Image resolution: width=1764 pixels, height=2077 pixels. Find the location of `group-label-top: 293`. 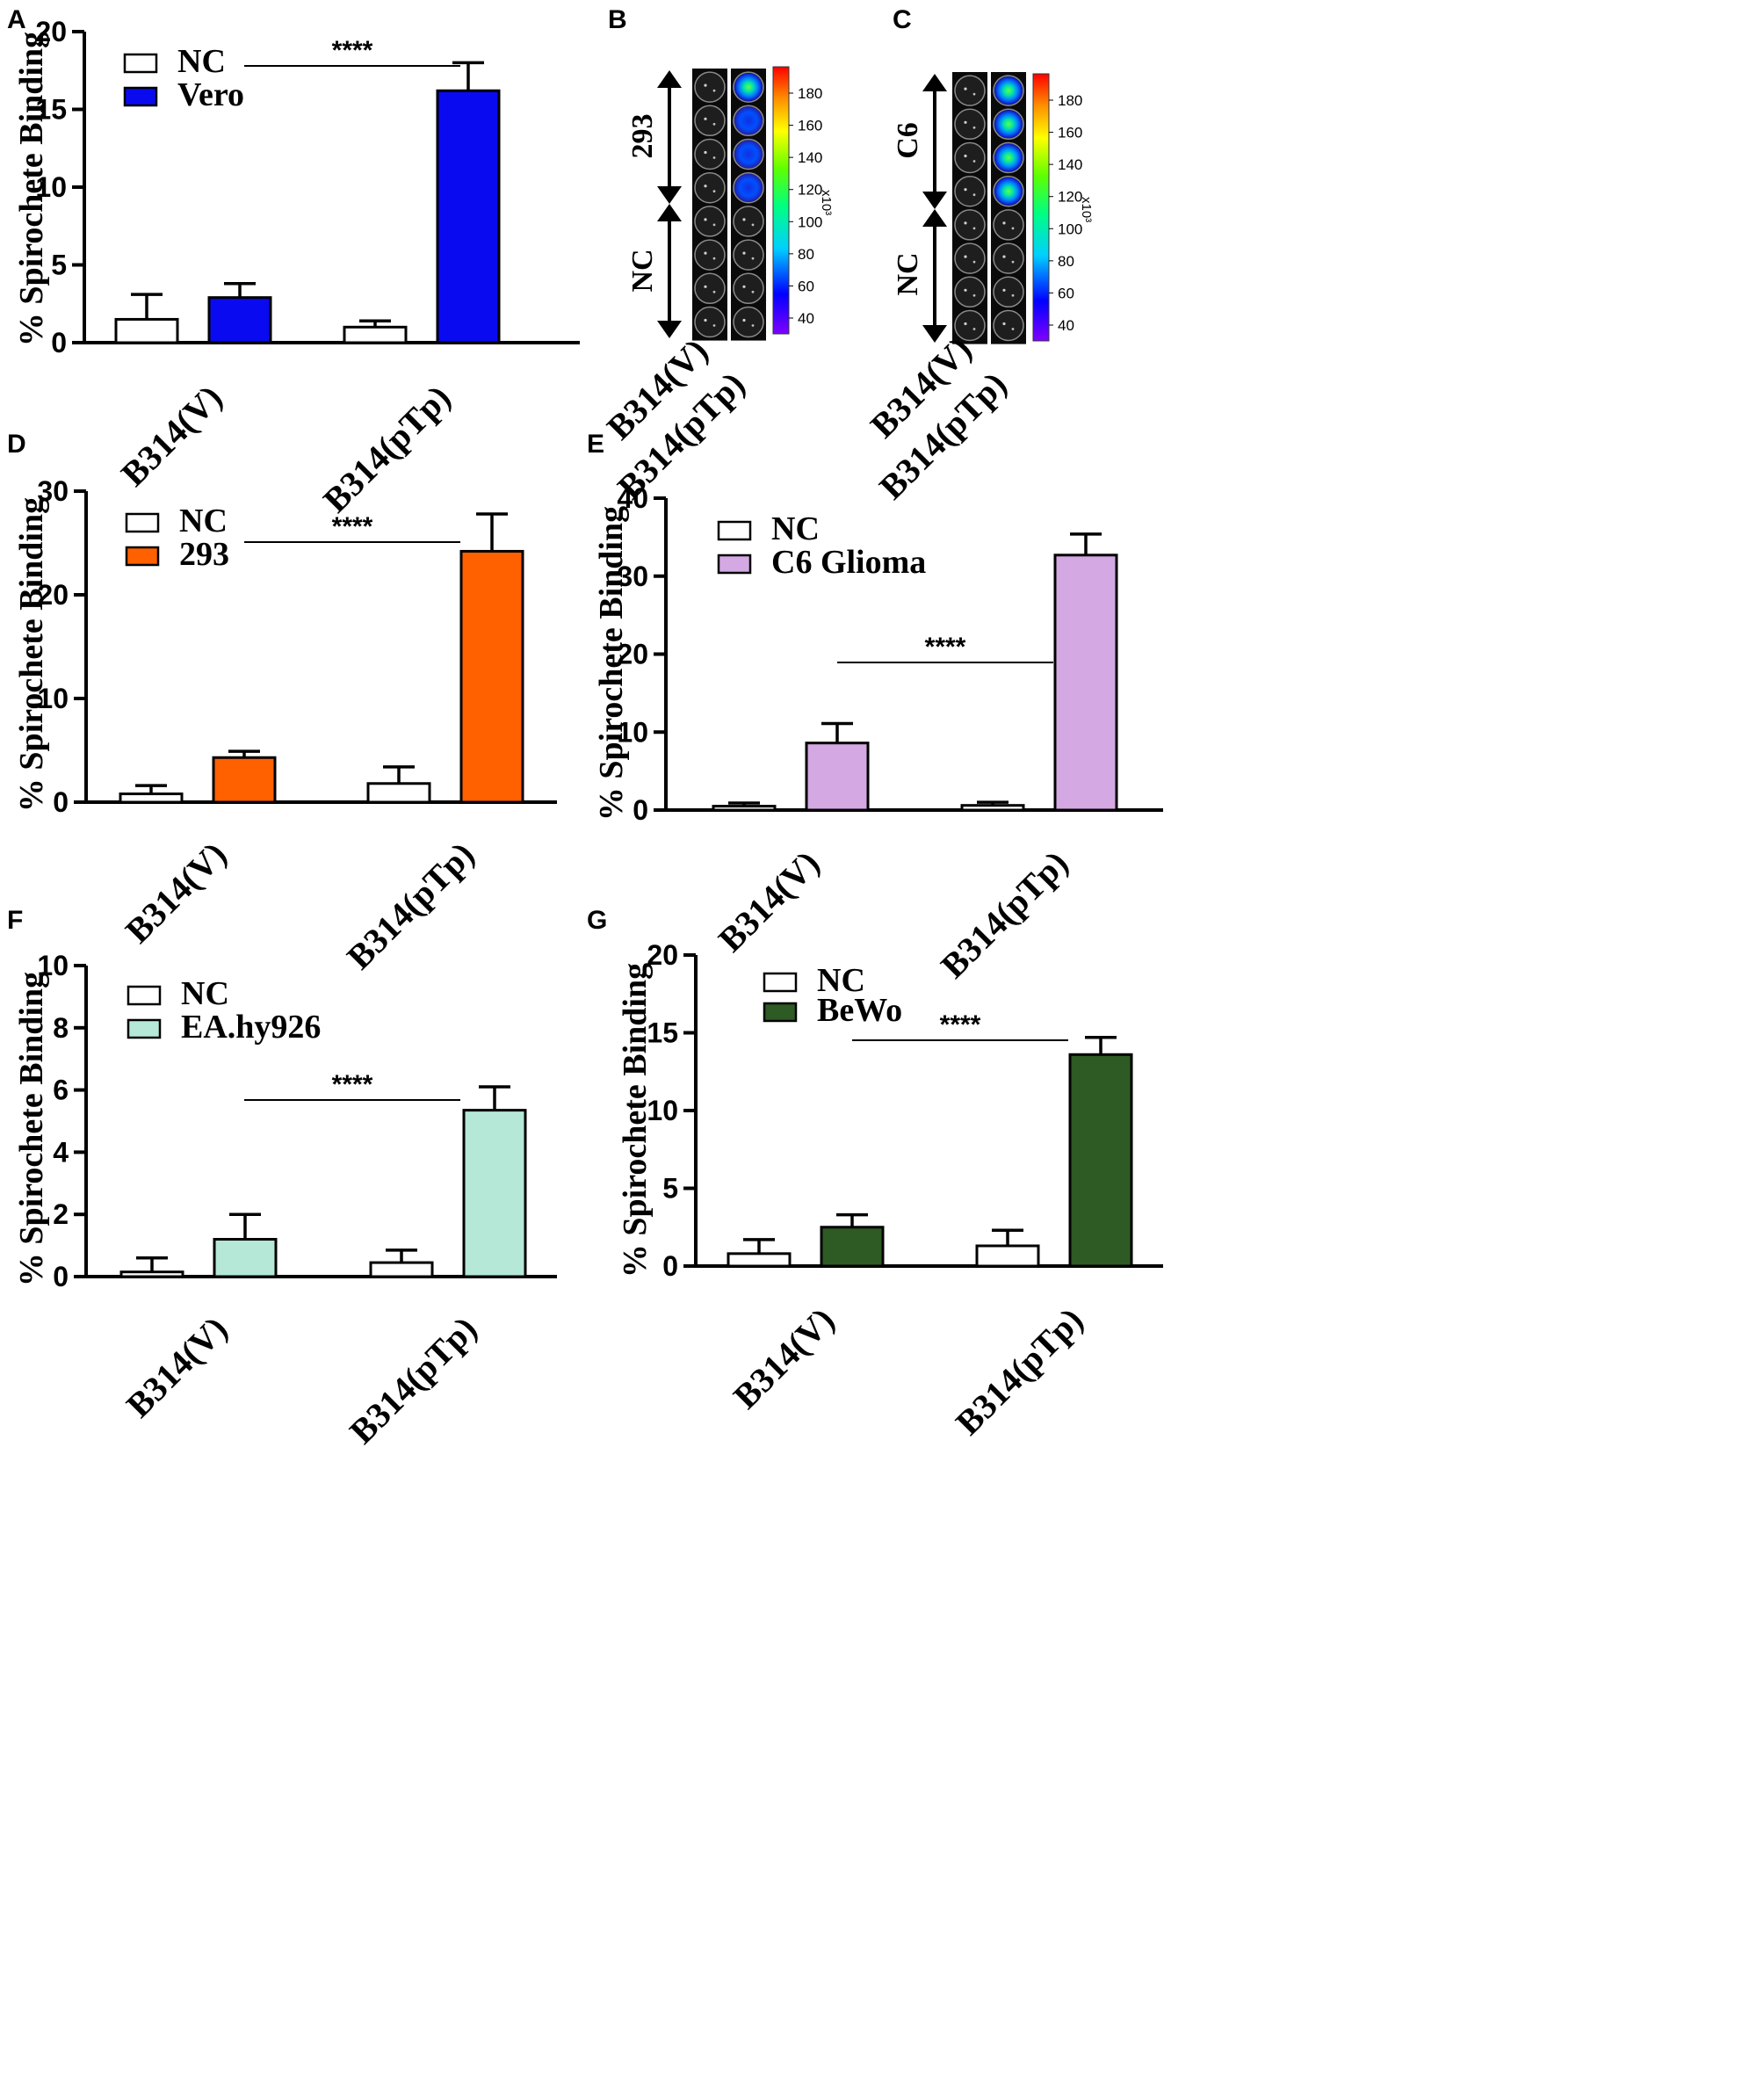

group-label-top: 293 is located at coordinates (642, 136).